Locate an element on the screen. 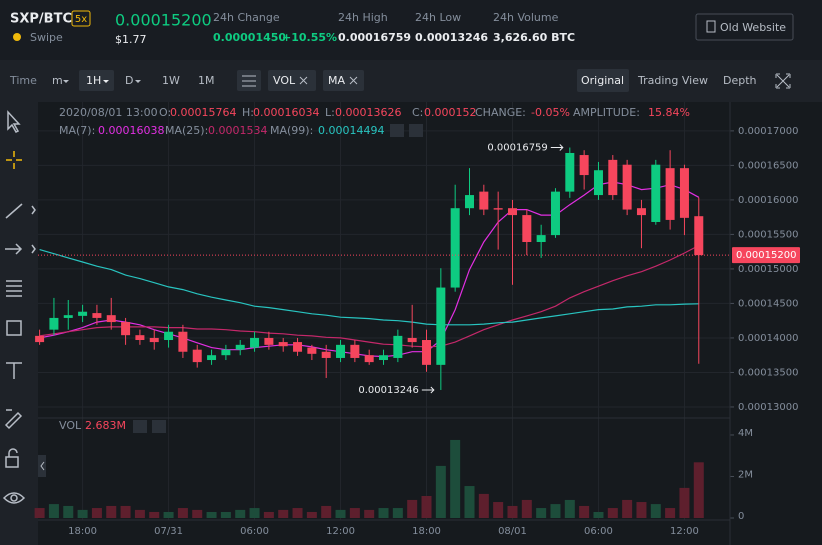  info-time: 2020/08/01 13:00 is located at coordinates (108, 112).